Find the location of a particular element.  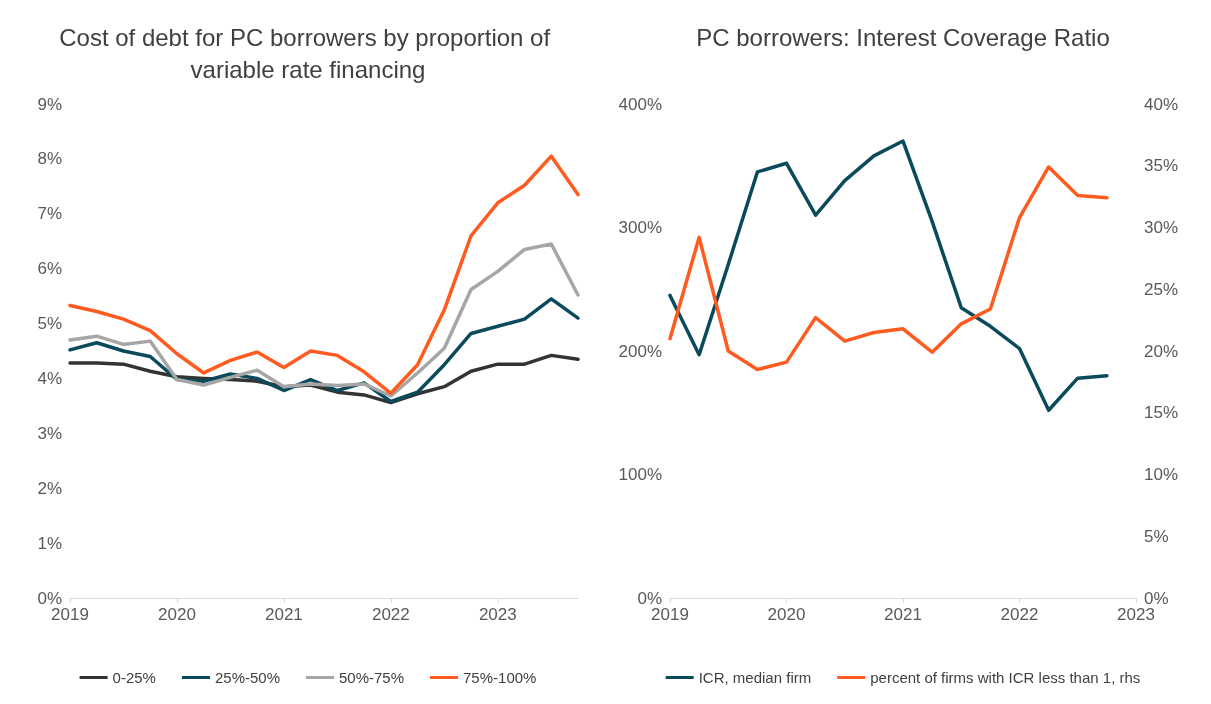

y2-tick-label: 40% is located at coordinates (1161, 104).